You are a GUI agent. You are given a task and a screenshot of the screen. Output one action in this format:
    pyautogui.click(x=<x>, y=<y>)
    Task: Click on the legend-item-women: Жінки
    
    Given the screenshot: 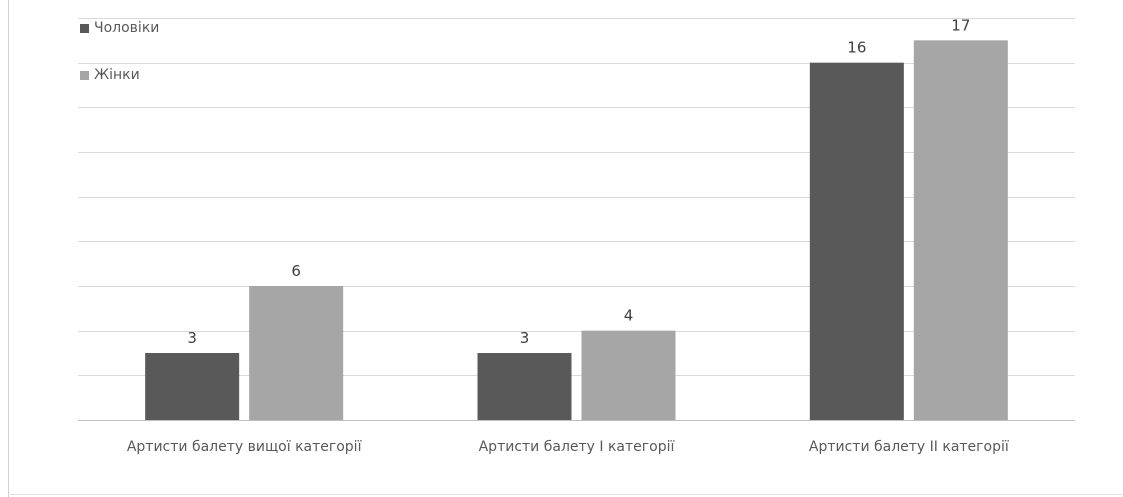 What is the action you would take?
    pyautogui.click(x=110, y=75)
    